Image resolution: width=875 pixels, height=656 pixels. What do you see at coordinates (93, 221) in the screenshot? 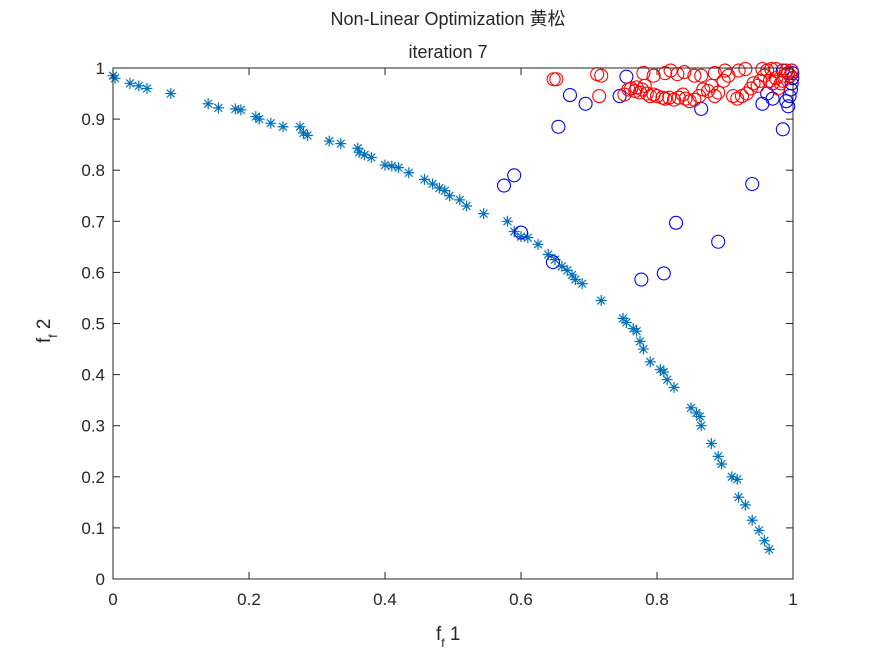
I see `y-tick-label: 0.7` at bounding box center [93, 221].